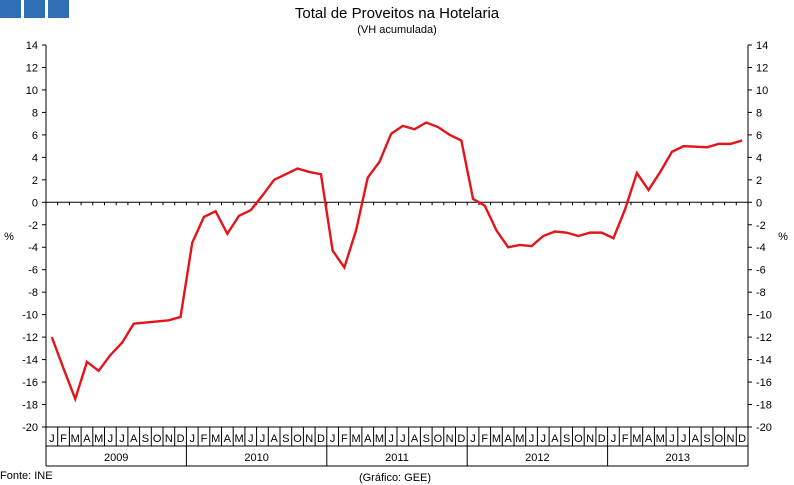  I want to click on y-tick-label-right: 6, so click(759, 136).